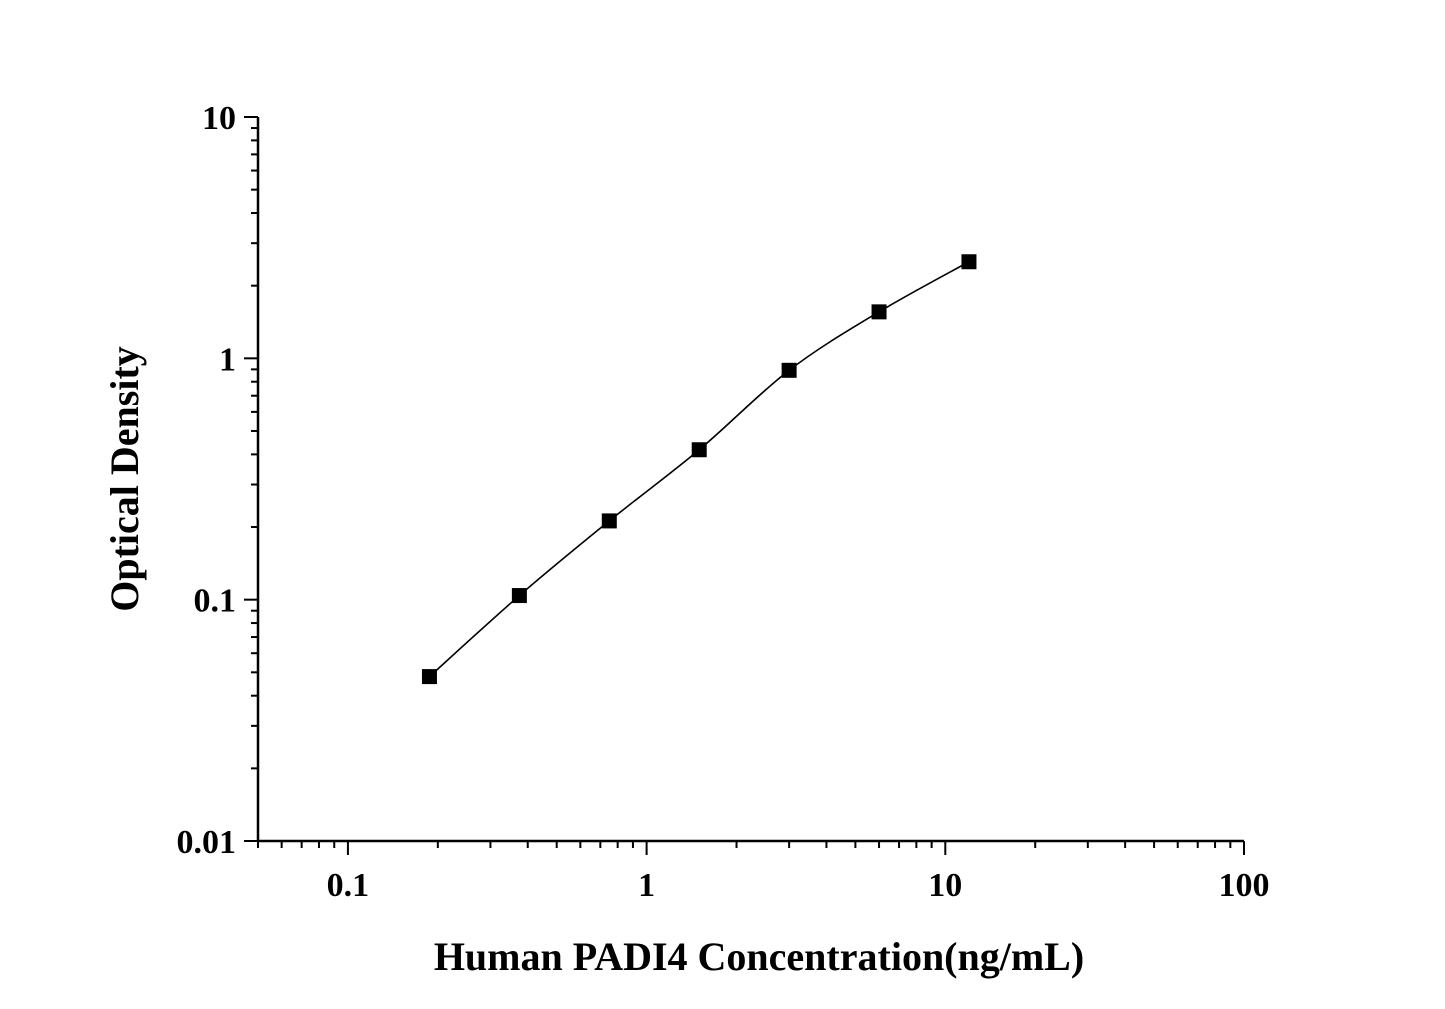  I want to click on x-tick-label: 100, so click(1244, 885).